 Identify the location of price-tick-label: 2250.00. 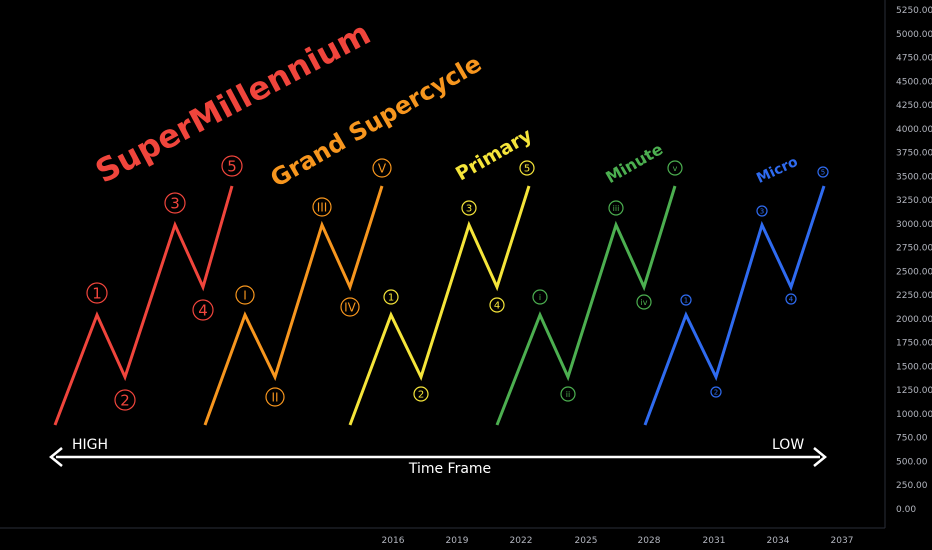
(914, 296).